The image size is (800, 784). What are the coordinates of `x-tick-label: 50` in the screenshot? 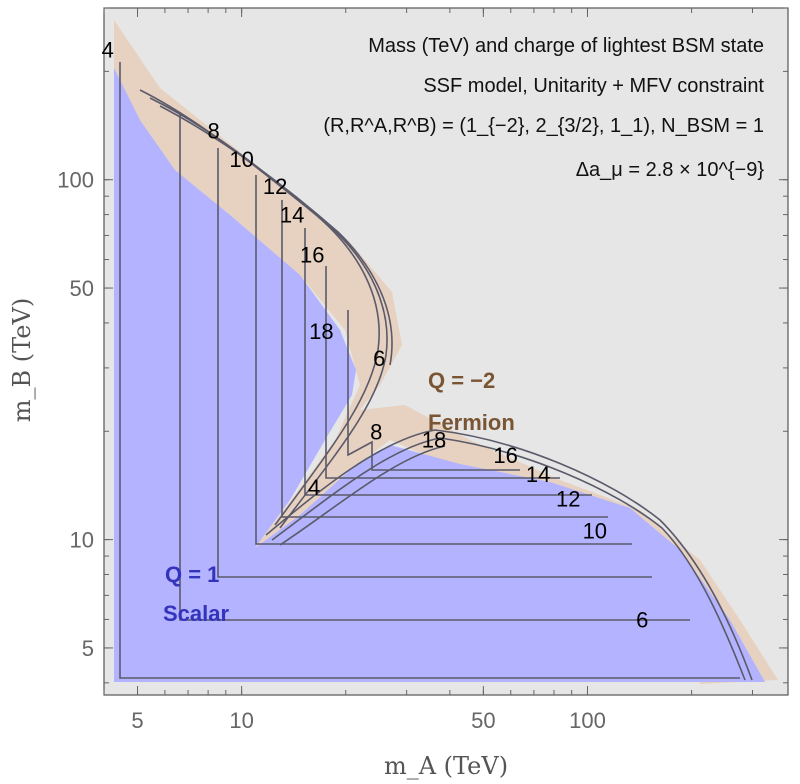 It's located at (483, 720).